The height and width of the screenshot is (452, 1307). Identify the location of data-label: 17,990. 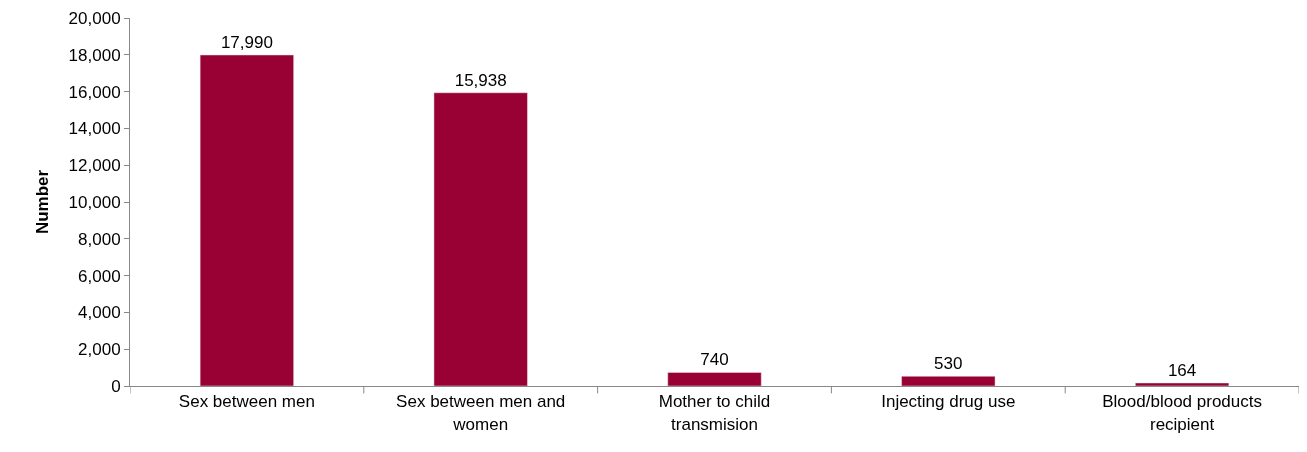
(246, 42).